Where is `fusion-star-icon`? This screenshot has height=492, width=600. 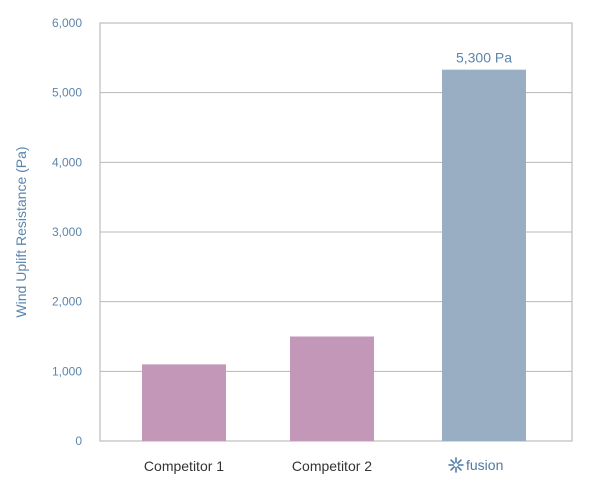
fusion-star-icon is located at coordinates (456, 465).